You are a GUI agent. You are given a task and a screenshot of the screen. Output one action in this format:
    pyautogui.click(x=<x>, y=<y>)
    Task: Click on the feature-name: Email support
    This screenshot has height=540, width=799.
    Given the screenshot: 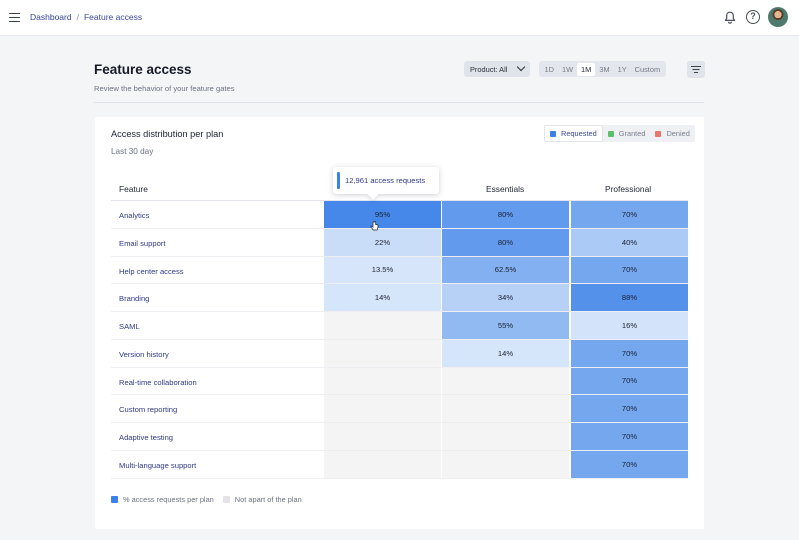 What is the action you would take?
    pyautogui.click(x=142, y=243)
    